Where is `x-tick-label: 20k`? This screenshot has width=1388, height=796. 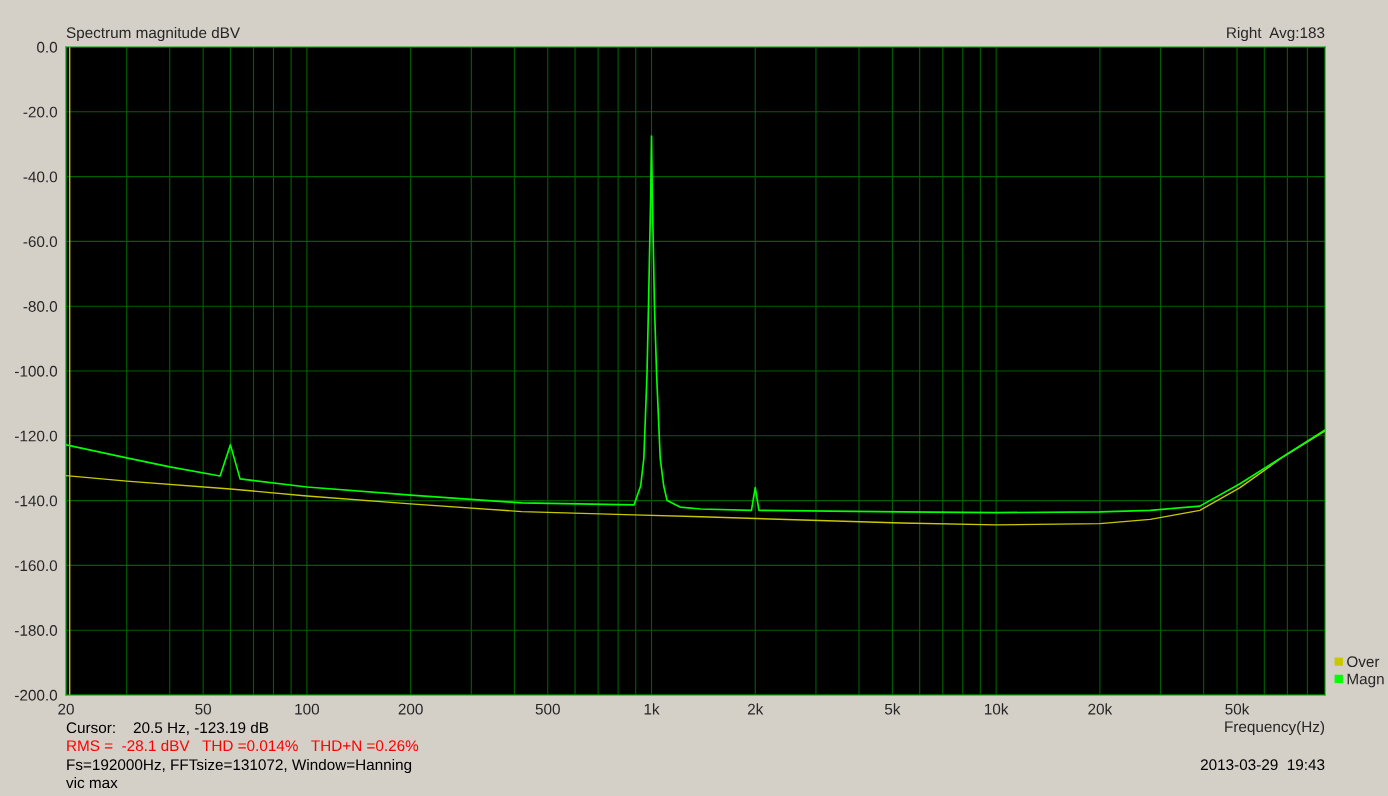
x-tick-label: 20k is located at coordinates (1100, 709).